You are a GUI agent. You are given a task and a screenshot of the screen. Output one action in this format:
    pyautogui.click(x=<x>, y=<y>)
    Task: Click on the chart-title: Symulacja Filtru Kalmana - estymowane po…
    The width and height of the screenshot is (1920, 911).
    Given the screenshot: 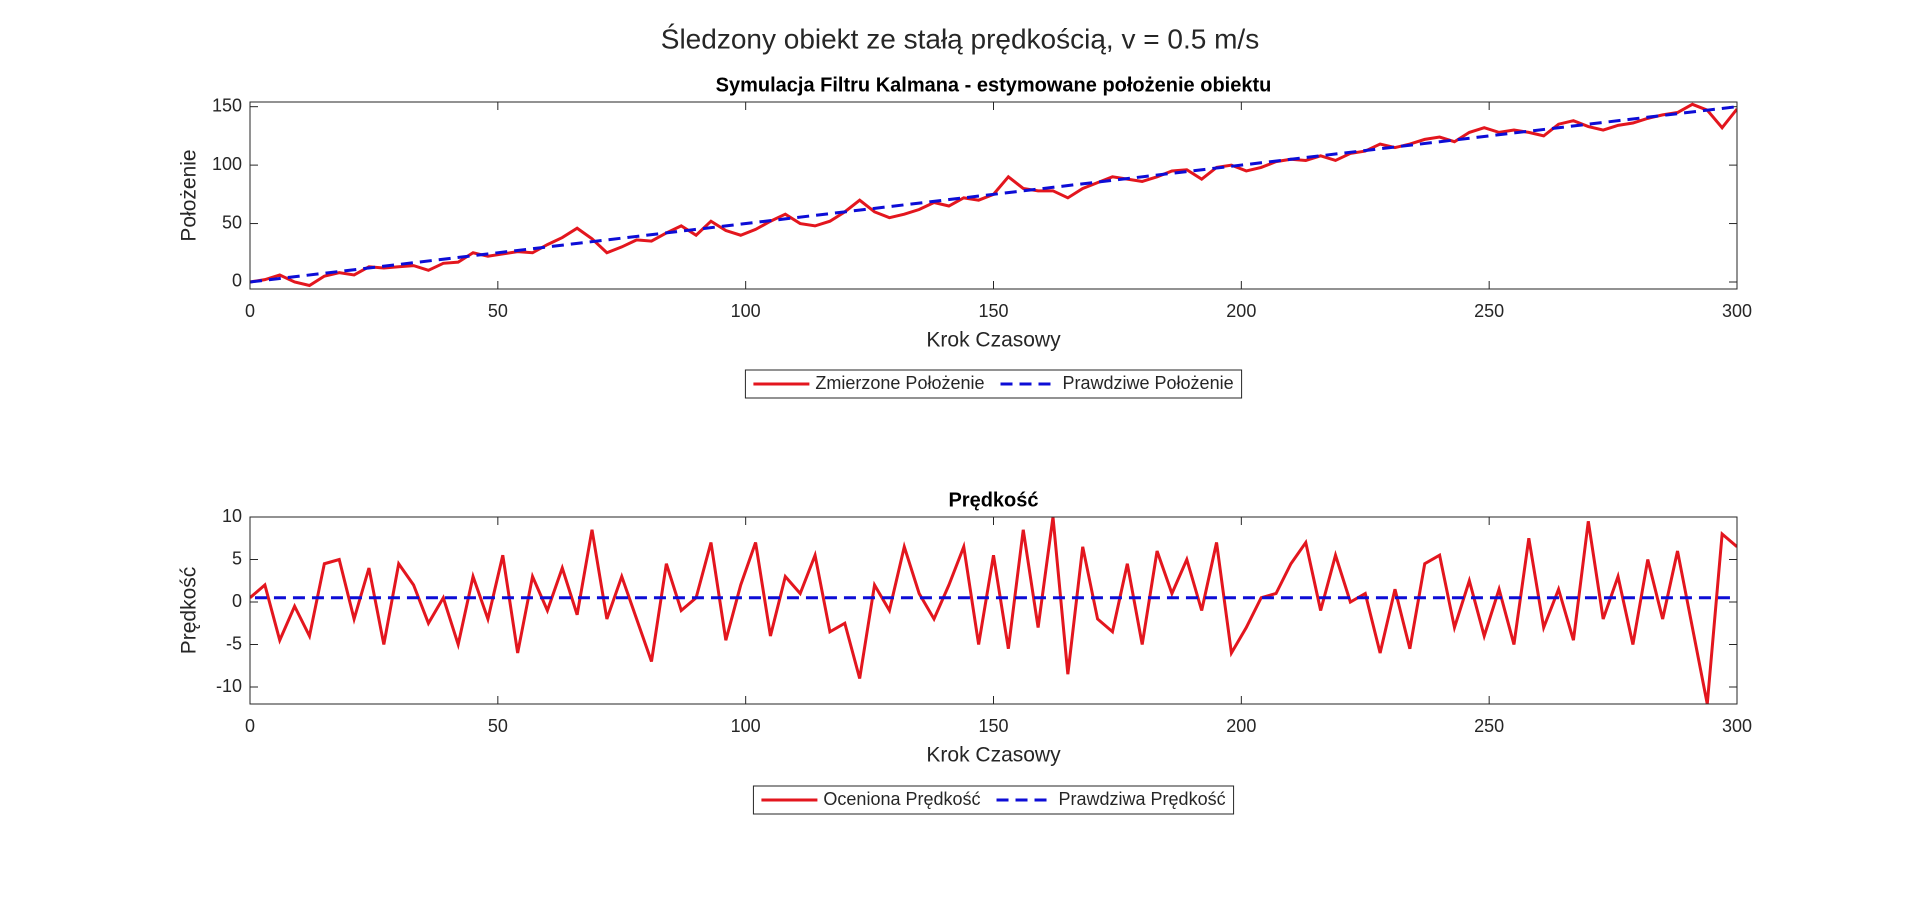 What is the action you would take?
    pyautogui.click(x=994, y=85)
    